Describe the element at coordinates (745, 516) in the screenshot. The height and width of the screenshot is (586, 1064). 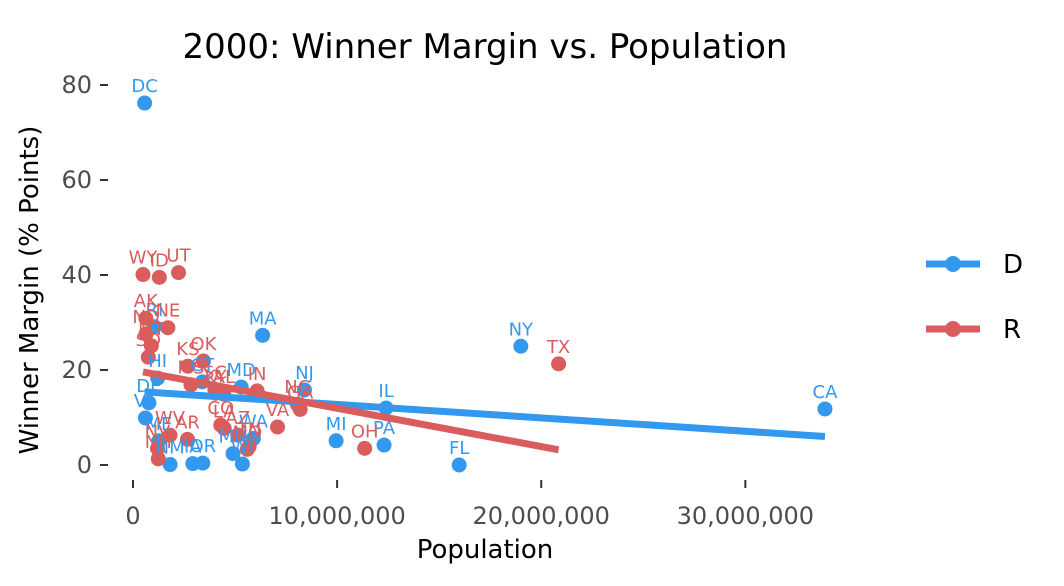
I see `x-tick-label: 30,000,000` at that location.